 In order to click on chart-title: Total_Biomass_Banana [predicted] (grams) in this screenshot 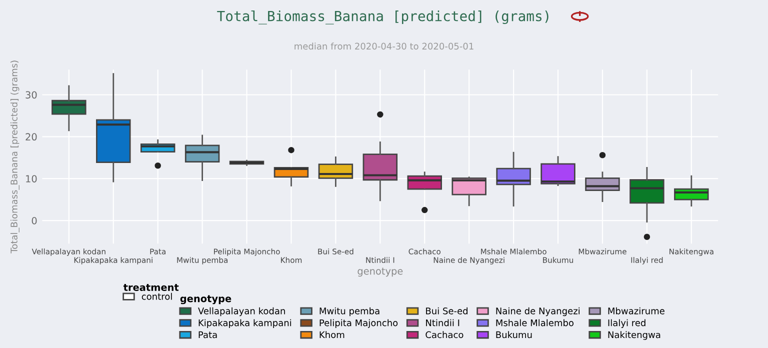, I will do `click(382, 17)`.